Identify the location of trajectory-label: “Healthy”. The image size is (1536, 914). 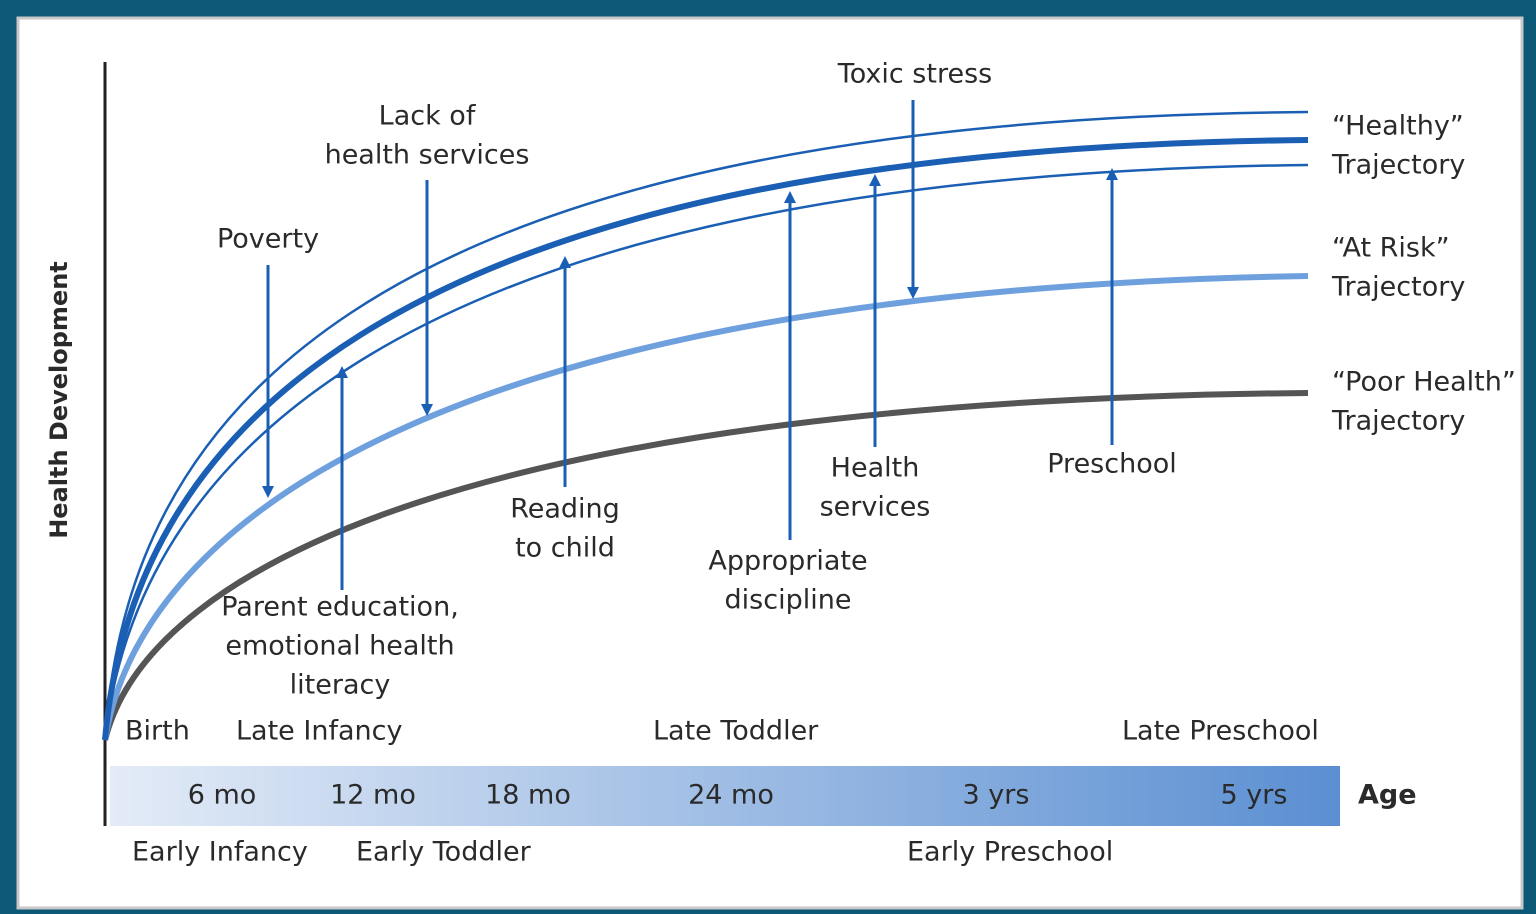
(1398, 126).